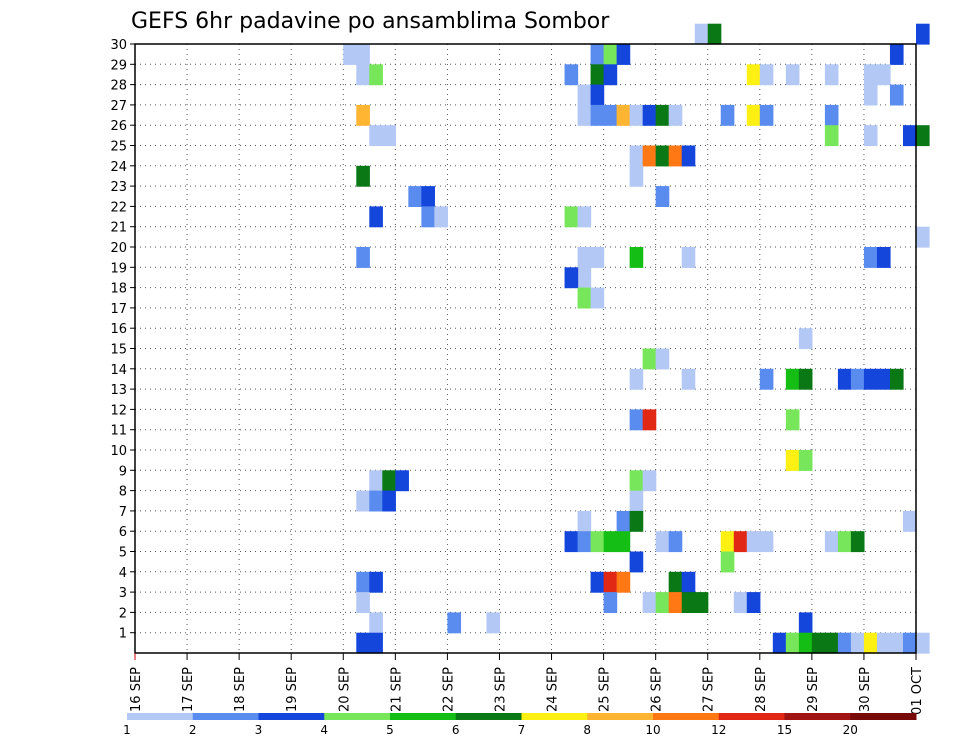 The height and width of the screenshot is (742, 960). What do you see at coordinates (188, 689) in the screenshot?
I see `x-tick-label: 17 SEP` at bounding box center [188, 689].